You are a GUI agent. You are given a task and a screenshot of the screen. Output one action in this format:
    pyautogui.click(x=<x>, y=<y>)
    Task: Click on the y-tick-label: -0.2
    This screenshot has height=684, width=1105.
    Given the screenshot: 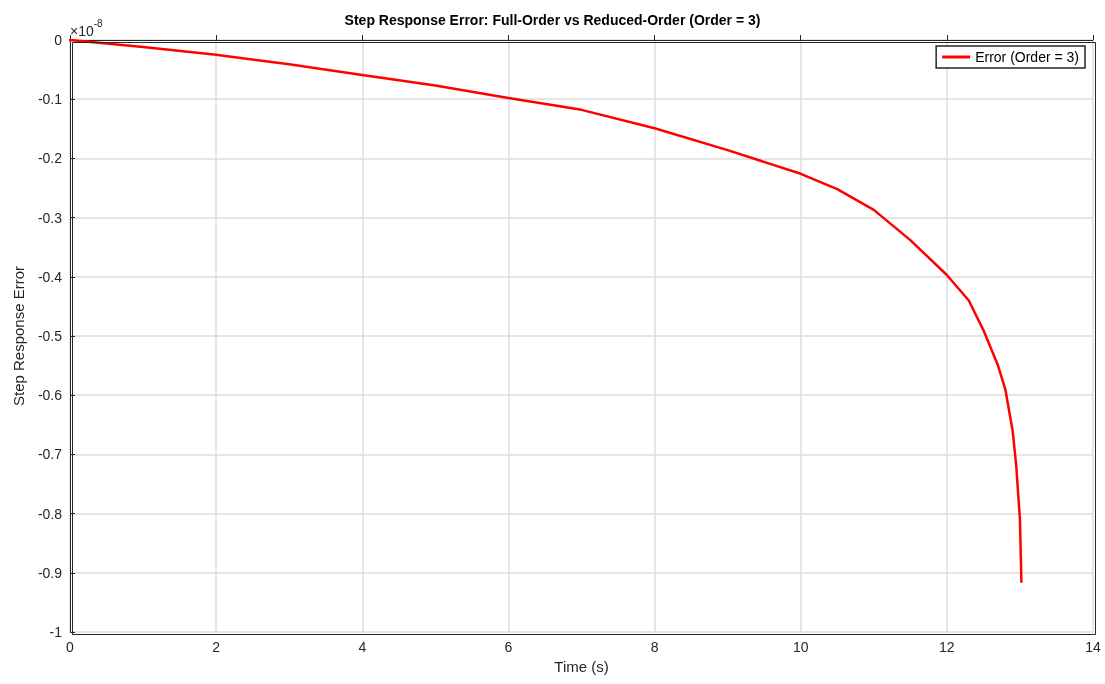 What is the action you would take?
    pyautogui.click(x=50, y=158)
    